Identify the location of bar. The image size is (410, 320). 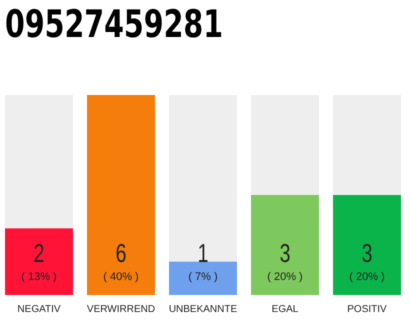
(203, 278).